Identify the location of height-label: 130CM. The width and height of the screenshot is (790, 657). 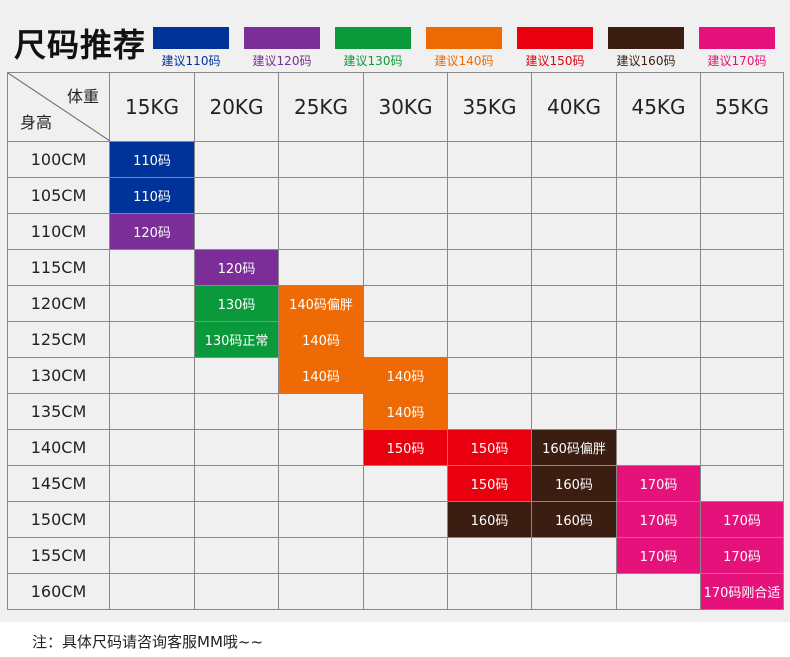
(58, 375).